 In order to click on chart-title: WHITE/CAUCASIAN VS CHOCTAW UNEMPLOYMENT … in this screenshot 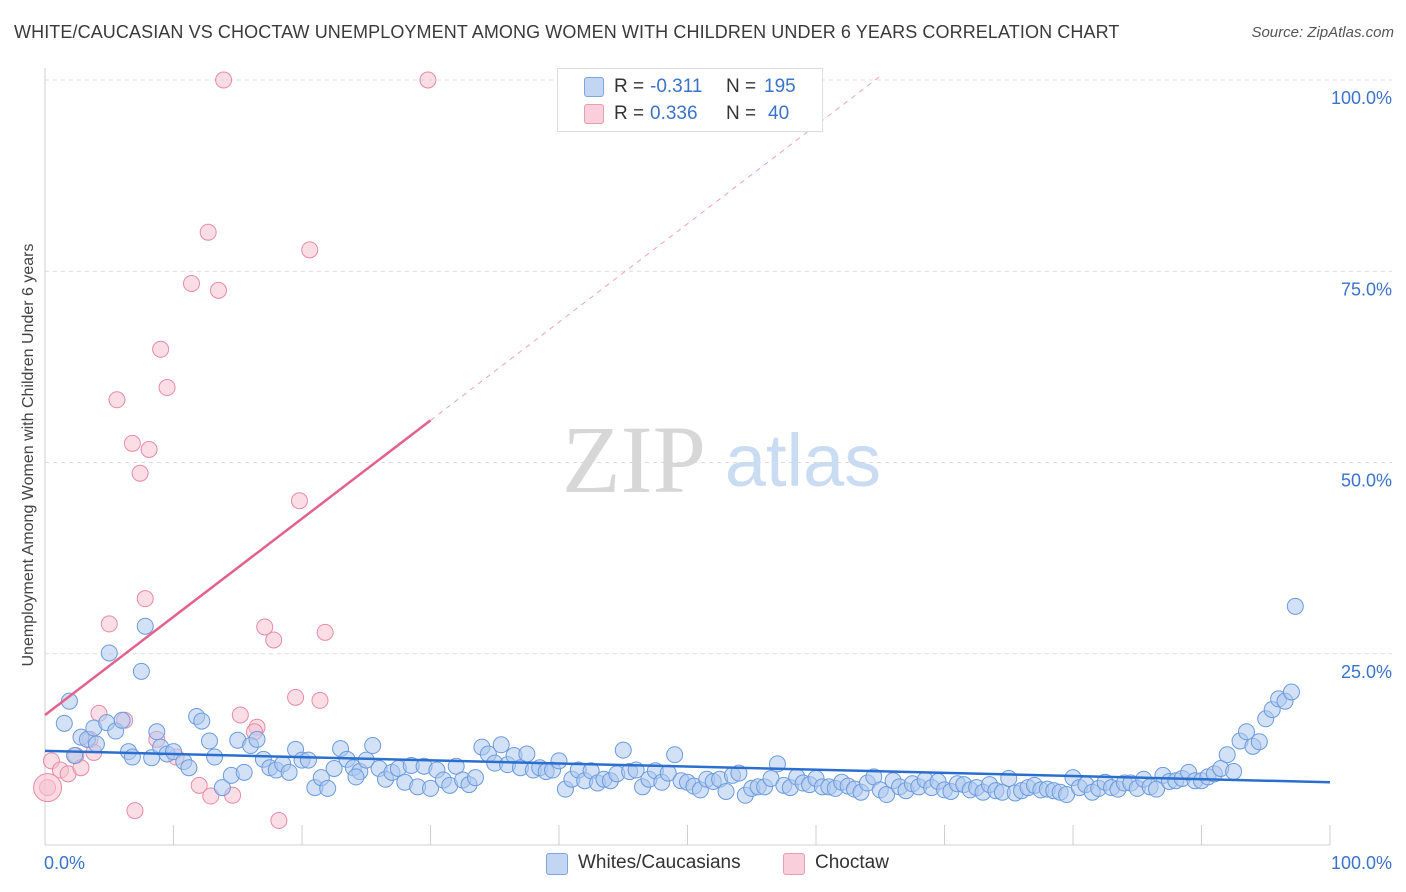, I will do `click(567, 32)`.